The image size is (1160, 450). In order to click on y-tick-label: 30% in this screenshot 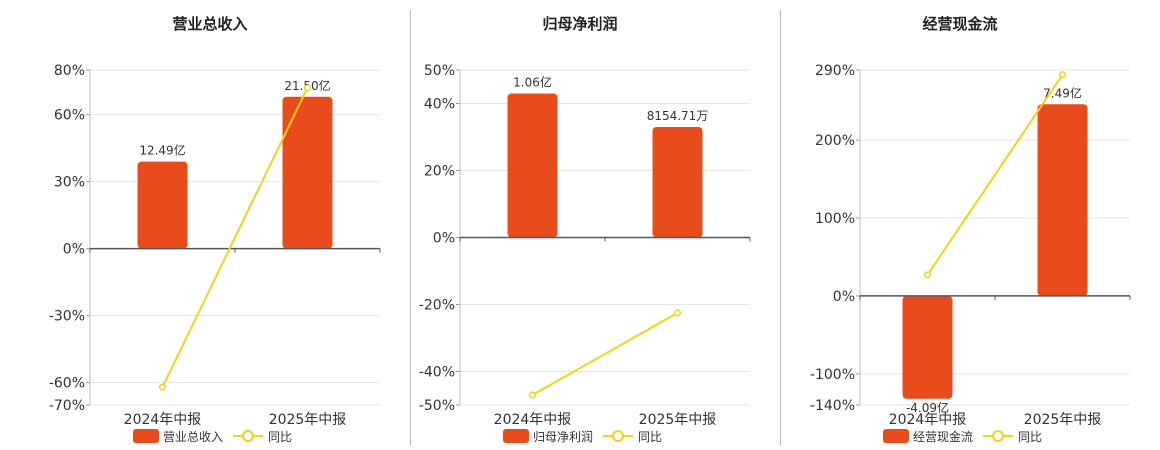, I will do `click(69, 183)`.